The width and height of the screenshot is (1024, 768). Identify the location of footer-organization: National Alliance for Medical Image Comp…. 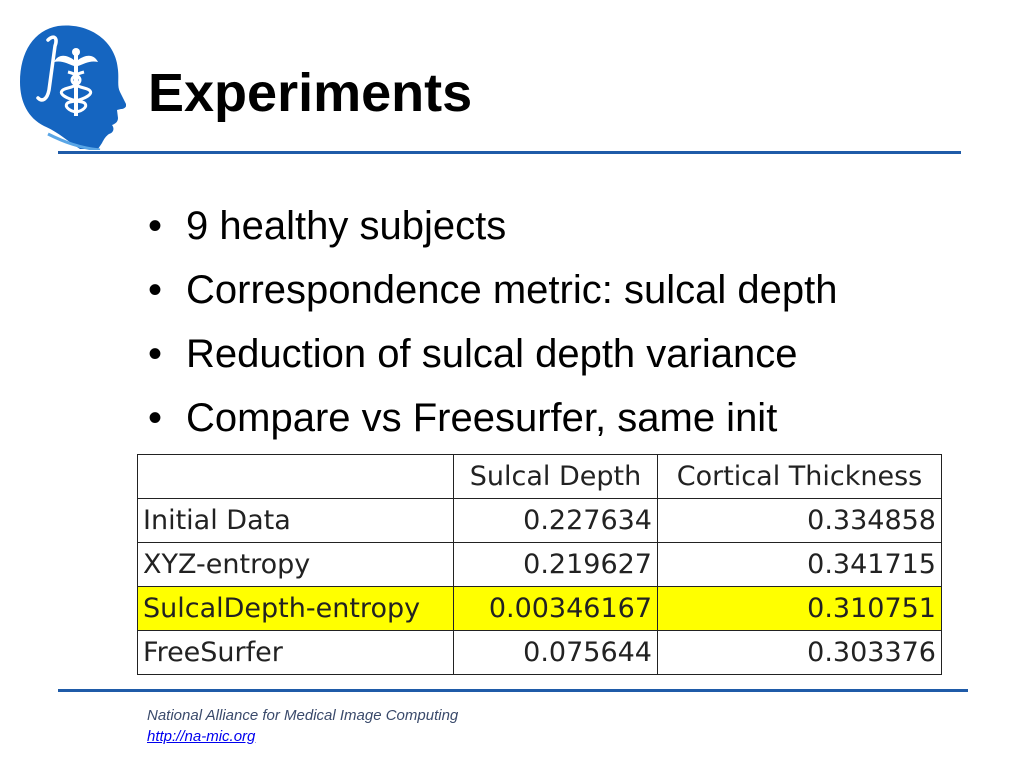
(303, 715).